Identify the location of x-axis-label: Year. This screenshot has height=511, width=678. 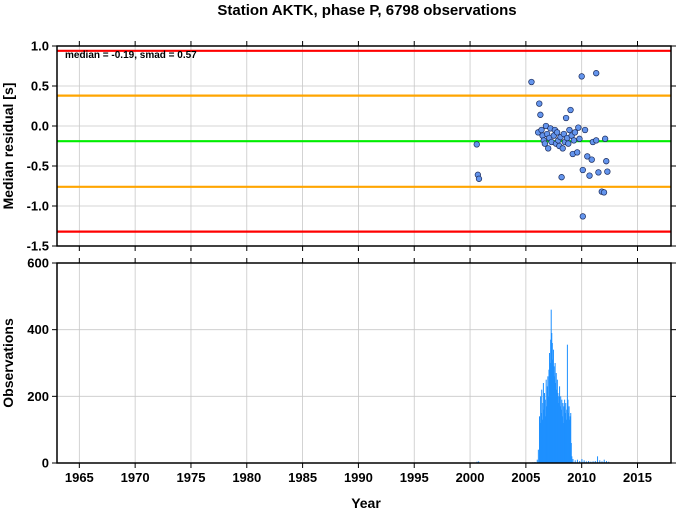
(366, 503).